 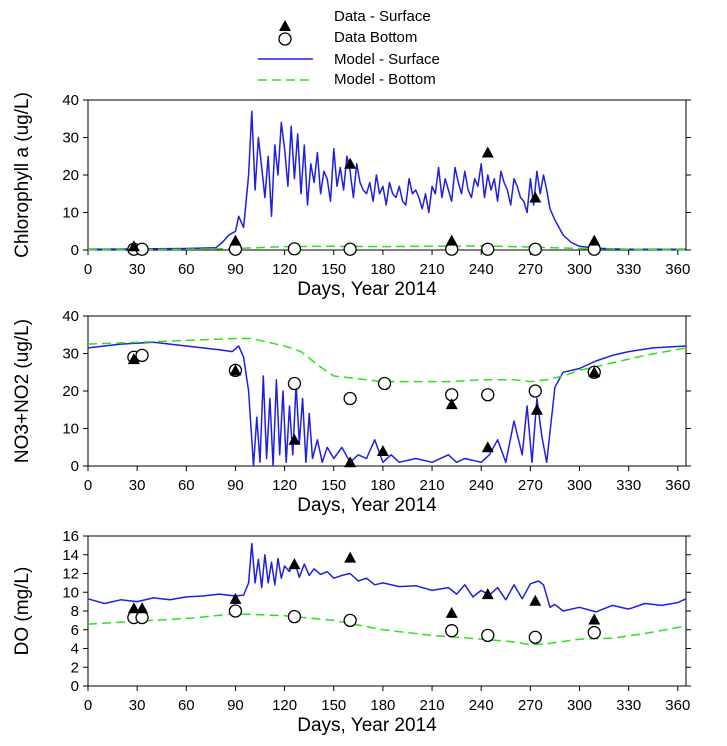 I want to click on y-tick-label: 12, so click(x=70, y=574).